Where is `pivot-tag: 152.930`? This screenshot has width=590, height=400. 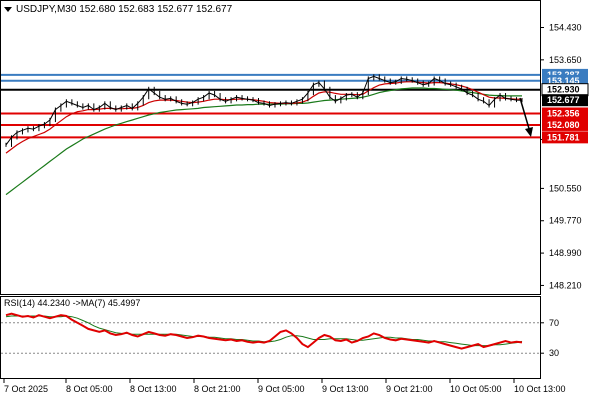
pivot-tag: 152.930 is located at coordinates (565, 90).